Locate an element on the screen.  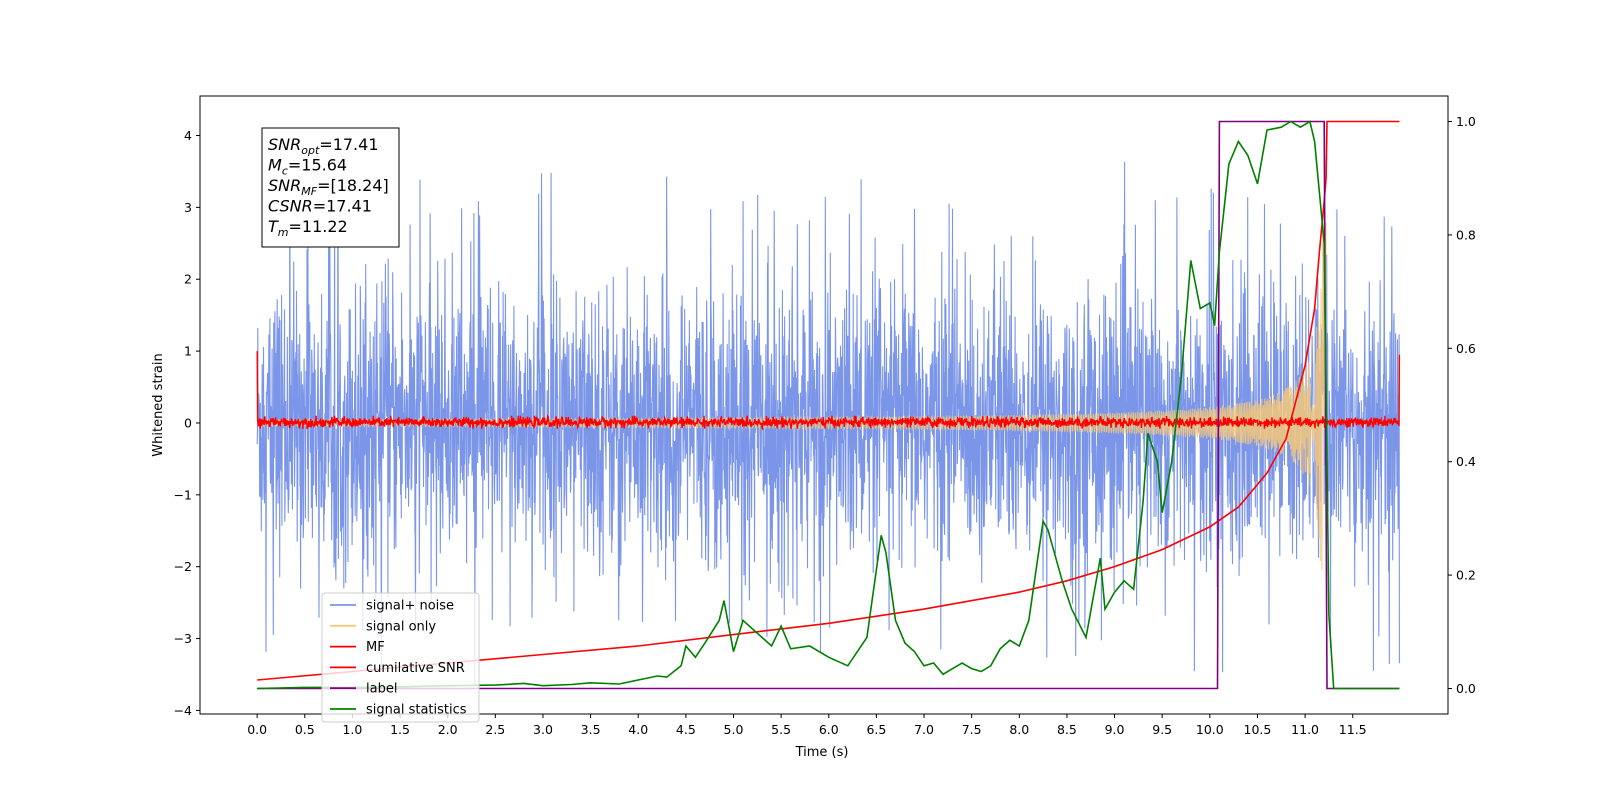
y-tick-label: 3 is located at coordinates (188, 207).